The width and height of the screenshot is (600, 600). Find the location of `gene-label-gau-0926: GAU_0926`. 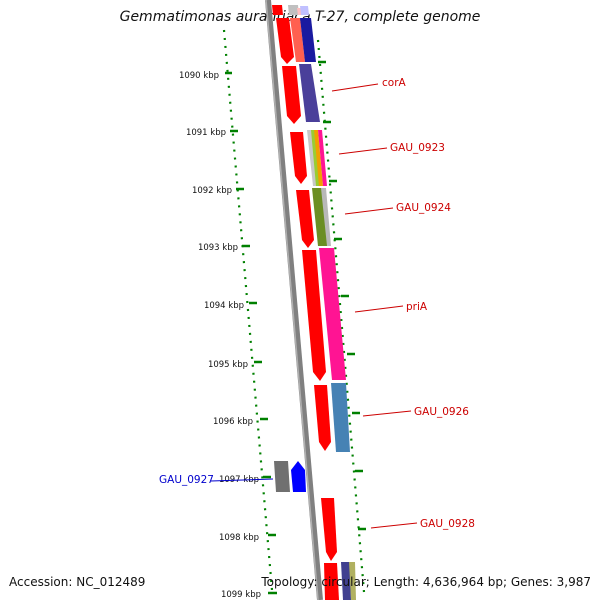

gene-label-gau-0926: GAU_0926 is located at coordinates (441, 412).